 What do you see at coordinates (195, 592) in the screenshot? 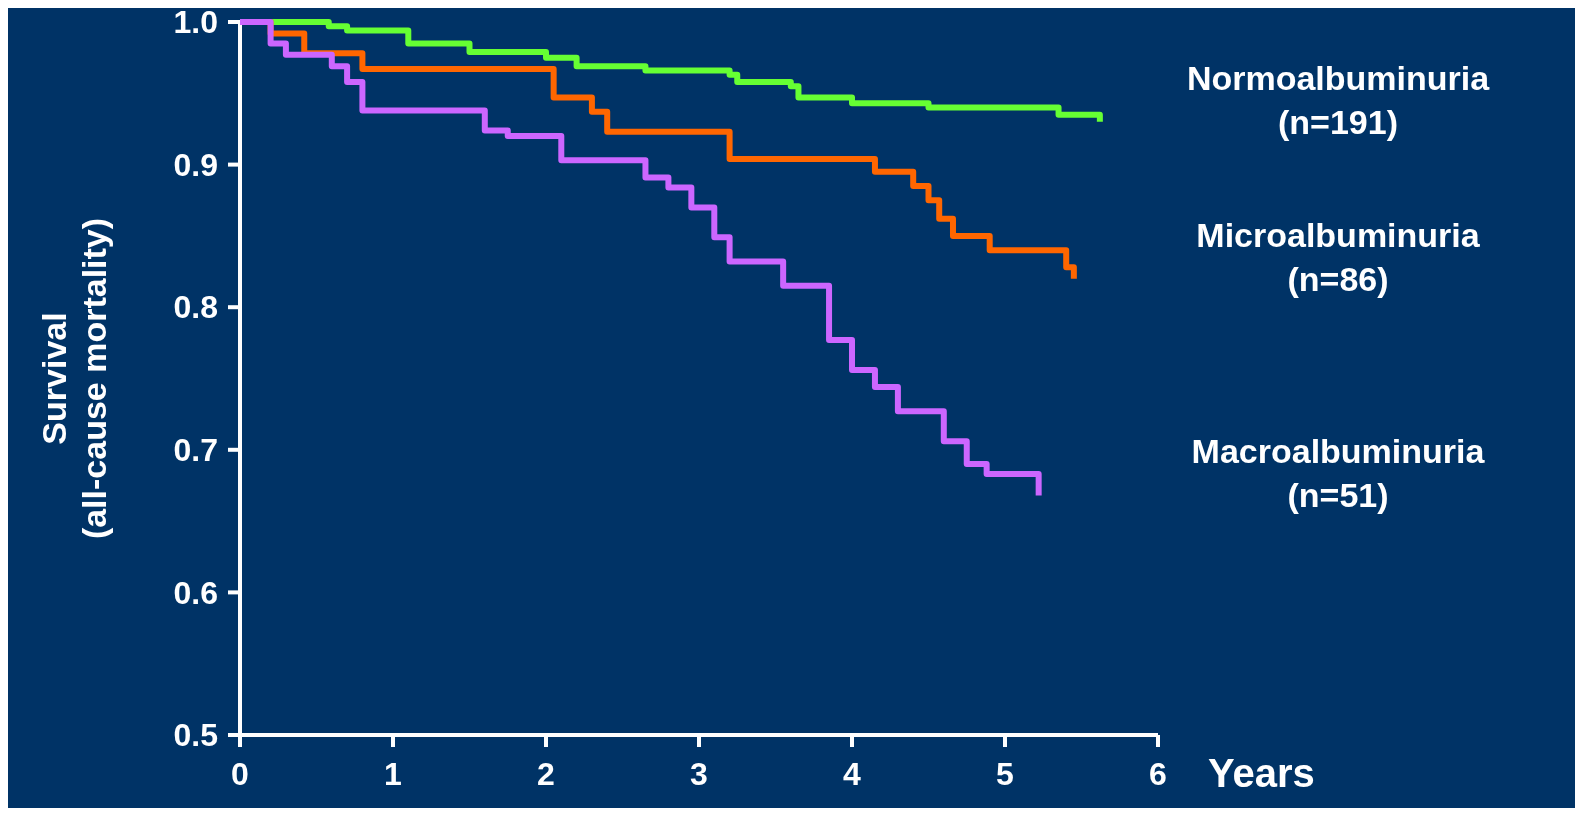
I see `y-tick-label: 0.6` at bounding box center [195, 592].